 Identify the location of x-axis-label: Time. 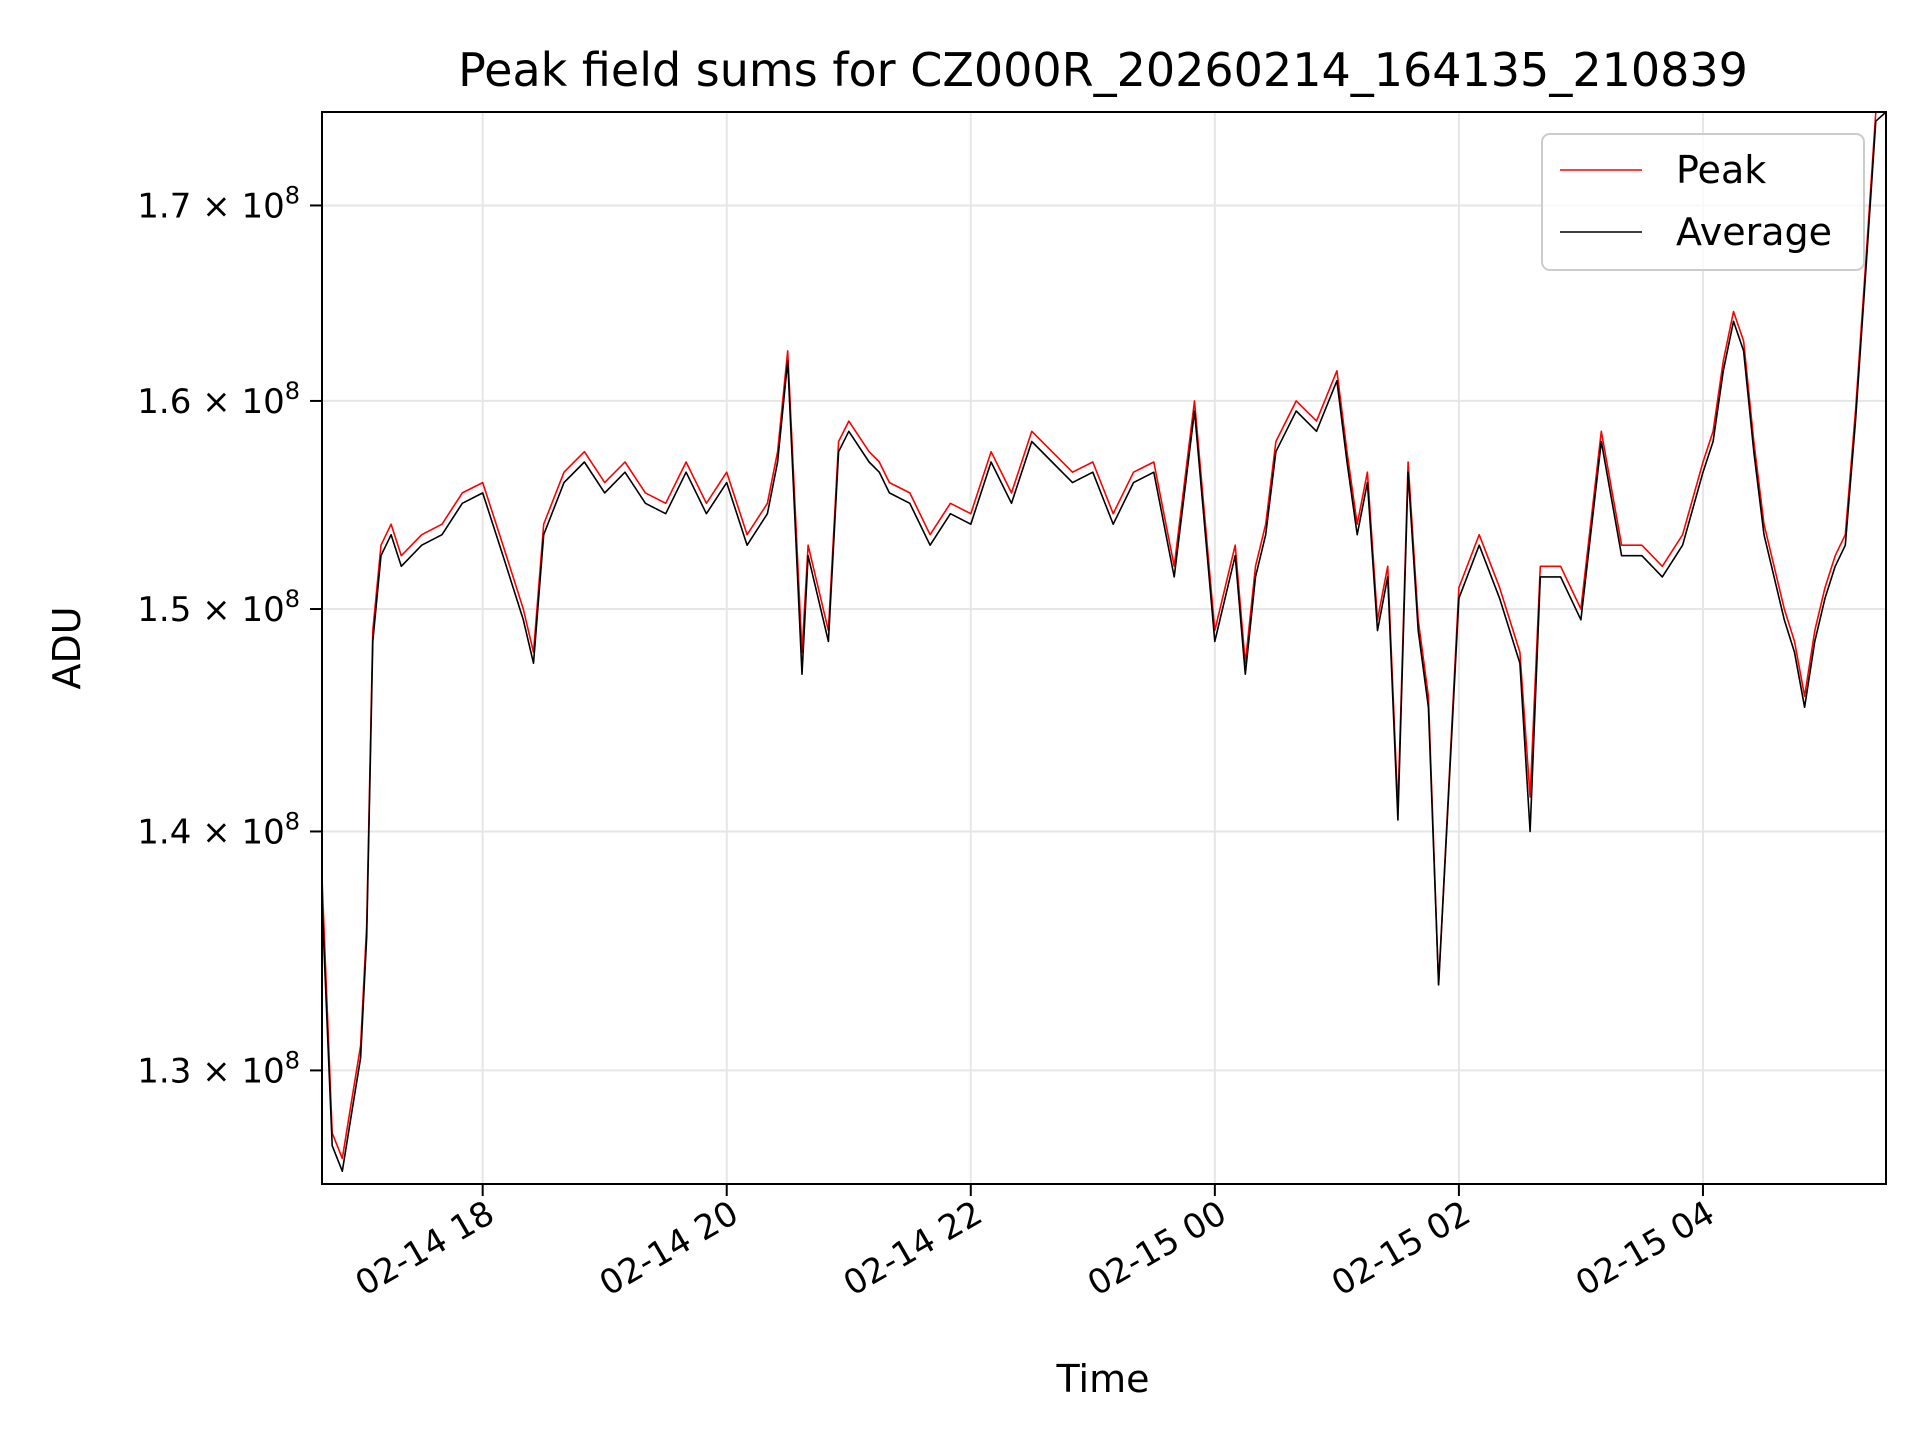
(1103, 1379).